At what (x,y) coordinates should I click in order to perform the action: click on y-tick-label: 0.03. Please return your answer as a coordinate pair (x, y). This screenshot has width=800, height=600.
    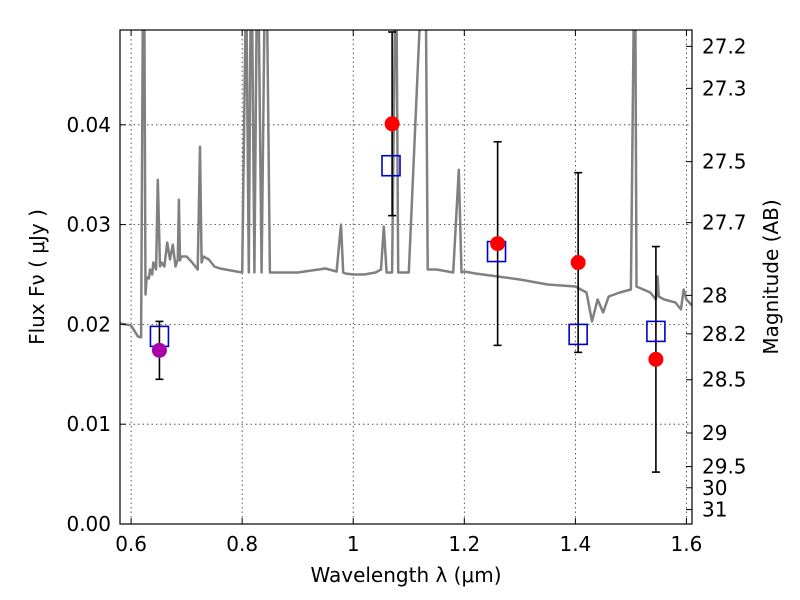
    Looking at the image, I should click on (88, 225).